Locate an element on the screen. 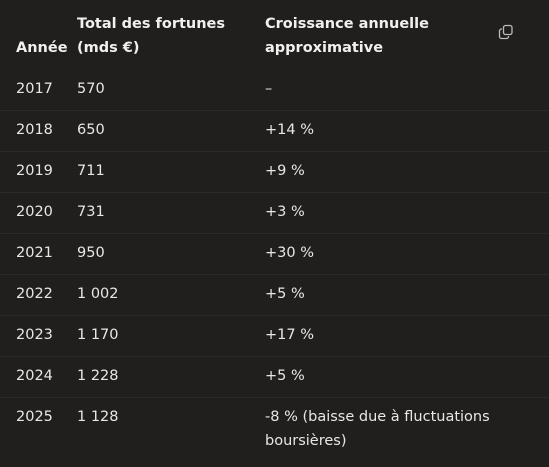 The image size is (549, 467). total-cell: 570 is located at coordinates (91, 89).